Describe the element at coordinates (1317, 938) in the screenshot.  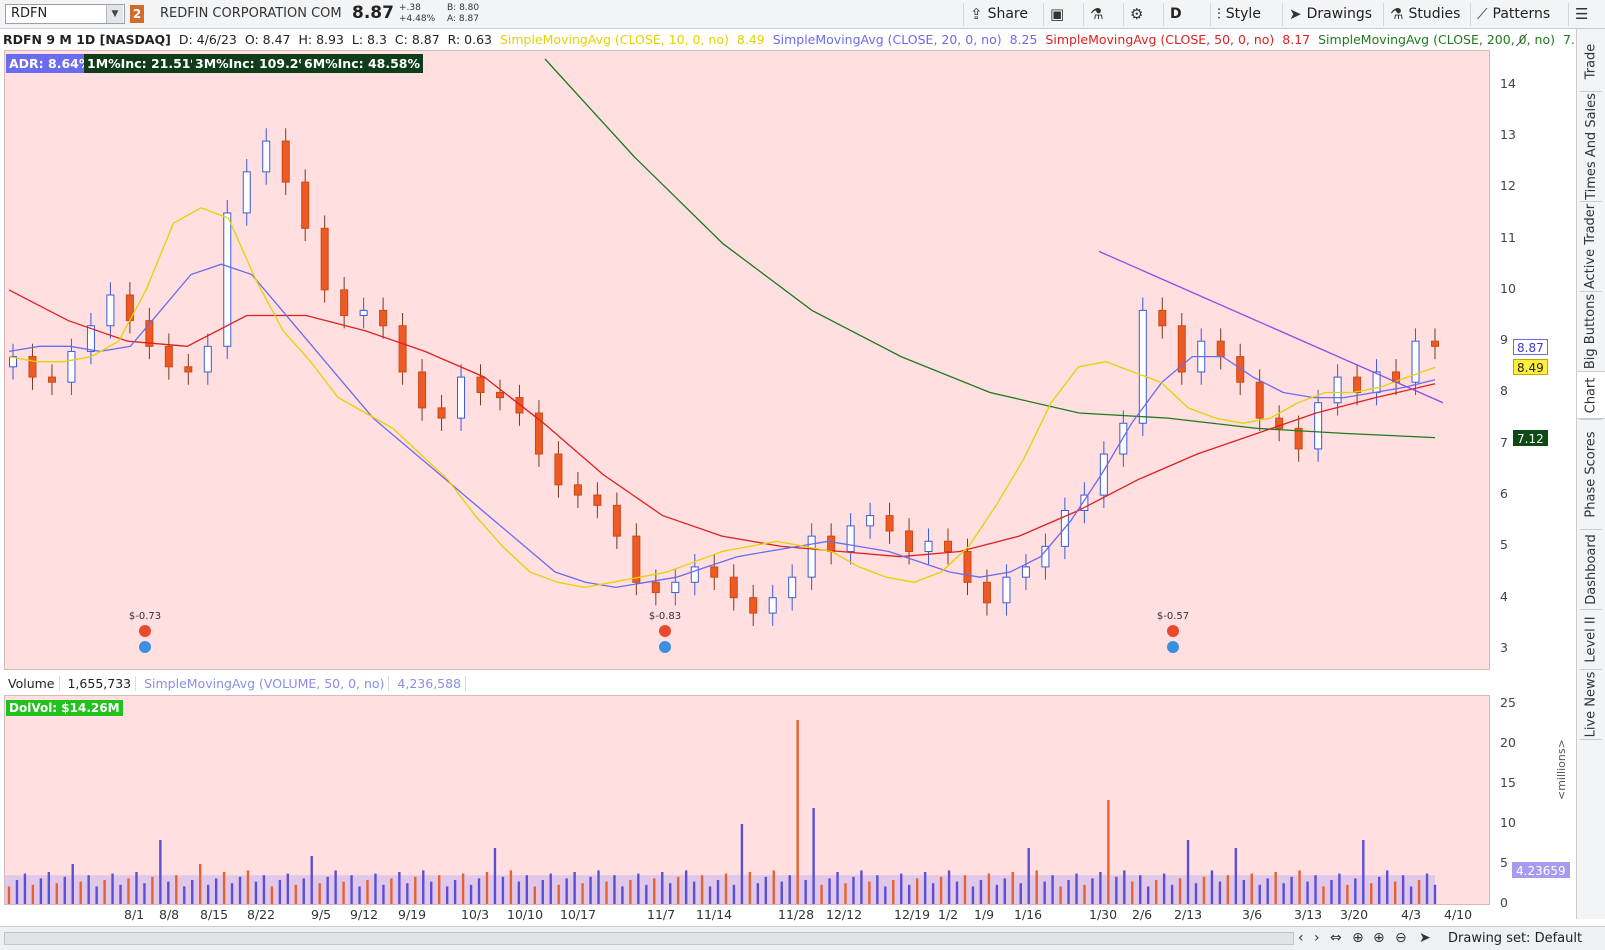
I see `scroll-right-icon: ›` at that location.